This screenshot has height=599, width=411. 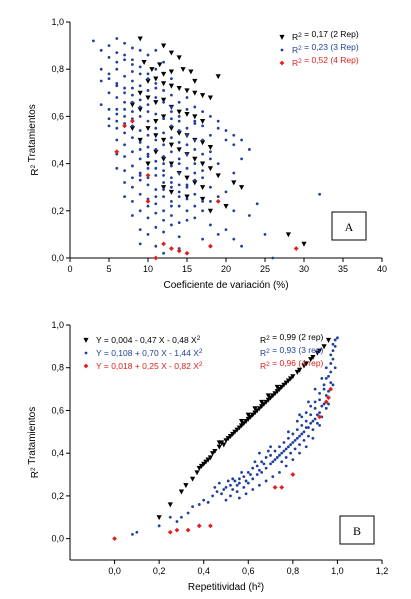 What do you see at coordinates (148, 269) in the screenshot?
I see `x-tick-label: 10` at bounding box center [148, 269].